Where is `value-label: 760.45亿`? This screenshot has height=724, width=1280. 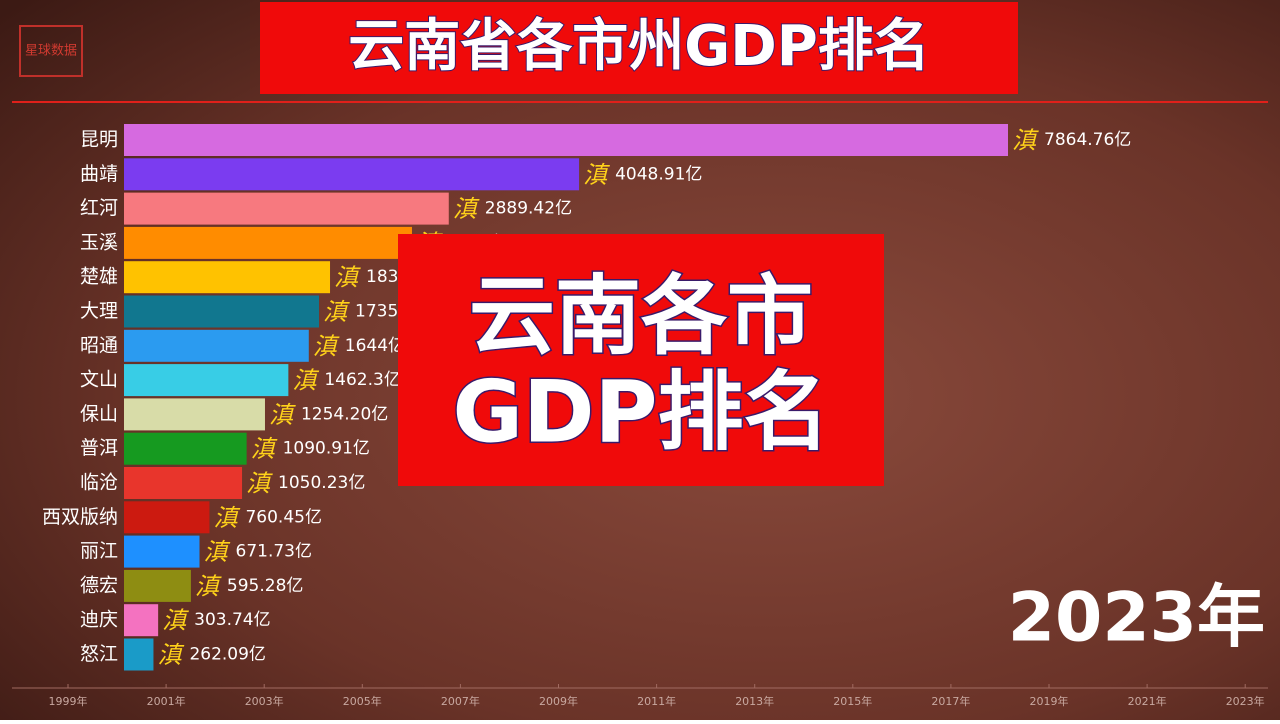
value-label: 760.45亿 is located at coordinates (283, 517).